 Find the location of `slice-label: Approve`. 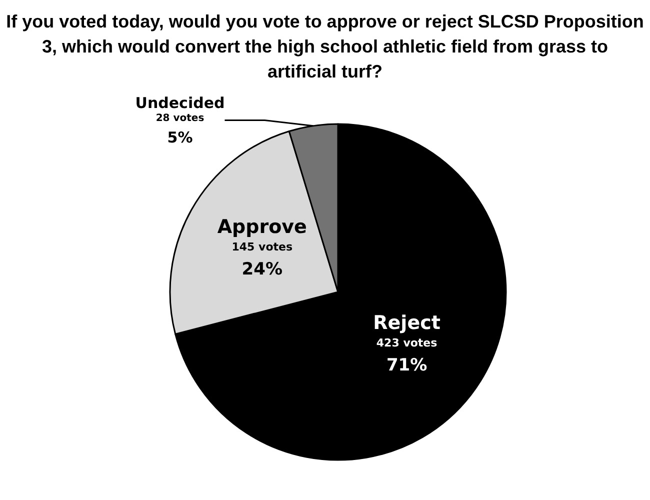

slice-label: Approve is located at coordinates (262, 227).